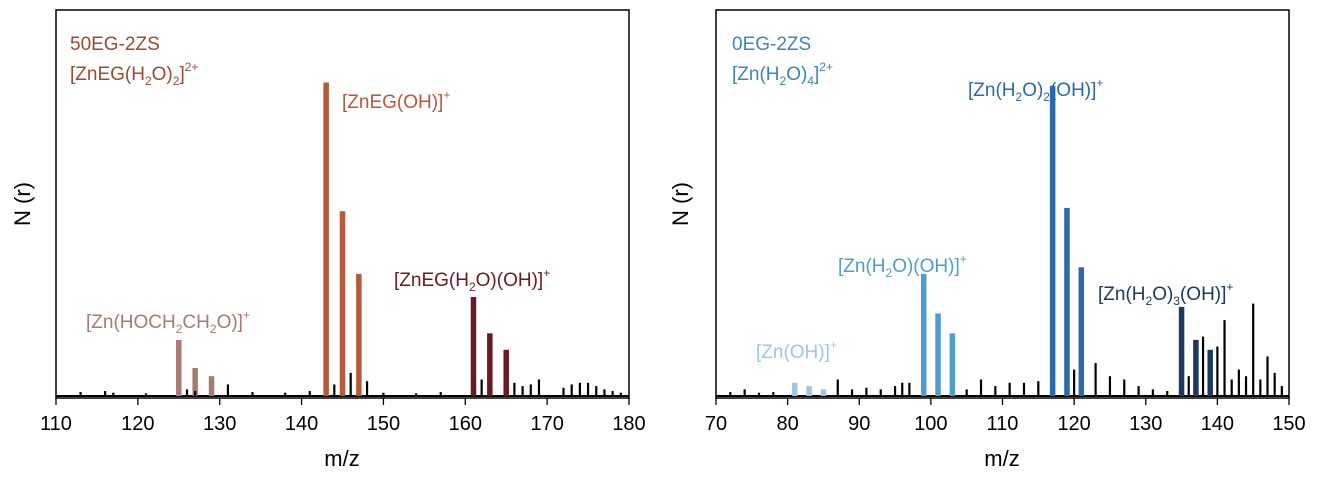 The height and width of the screenshot is (479, 1321). I want to click on x-tick-label-left-180: 180, so click(628, 424).